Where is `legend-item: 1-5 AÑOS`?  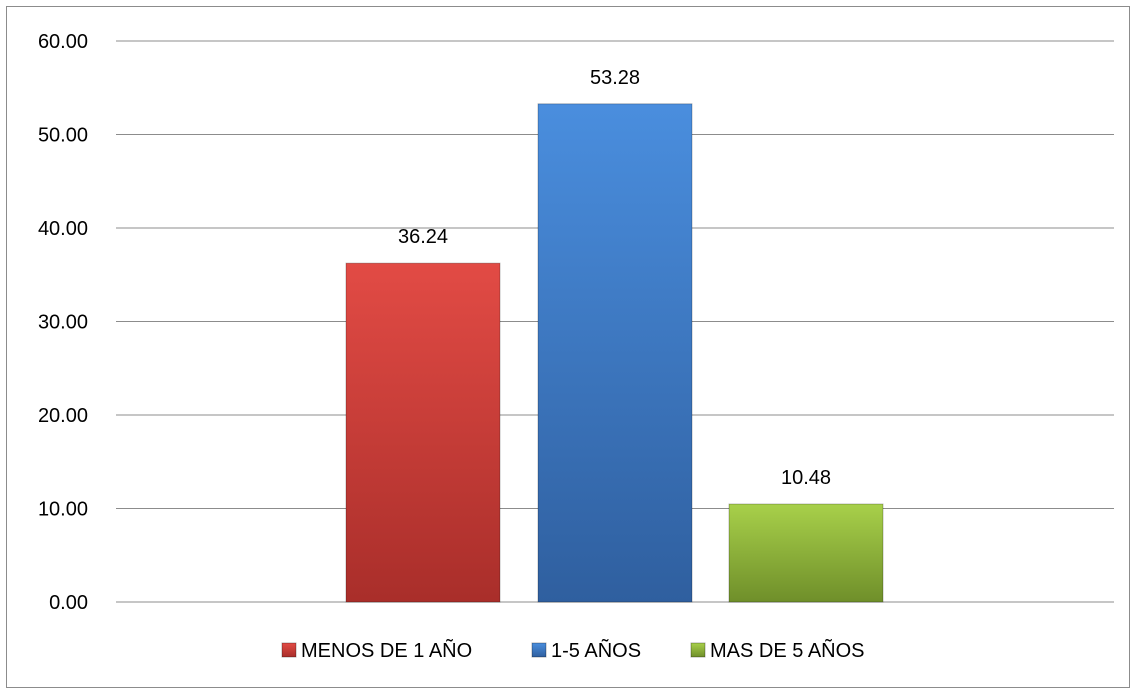 legend-item: 1-5 AÑOS is located at coordinates (586, 650).